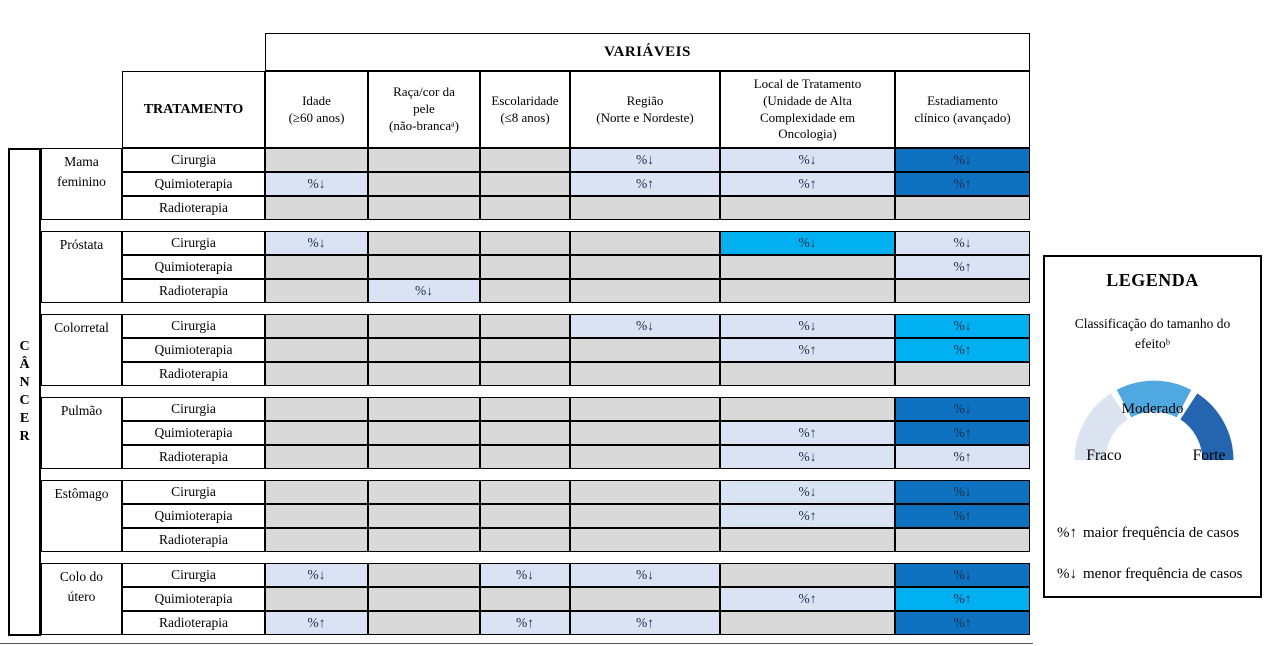 This screenshot has height=646, width=1280. I want to click on data-cell-prostata-cirurgia-raca-cor-da-pele, so click(424, 243).